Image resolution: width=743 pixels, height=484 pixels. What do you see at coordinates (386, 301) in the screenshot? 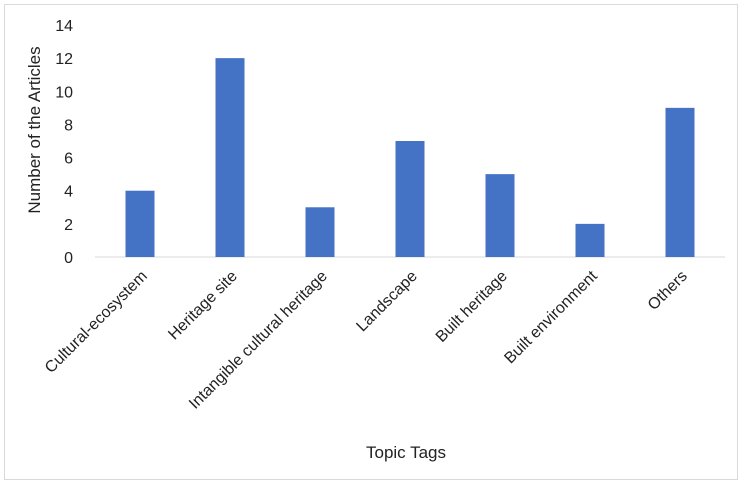
I see `x-category-label: Landscape` at bounding box center [386, 301].